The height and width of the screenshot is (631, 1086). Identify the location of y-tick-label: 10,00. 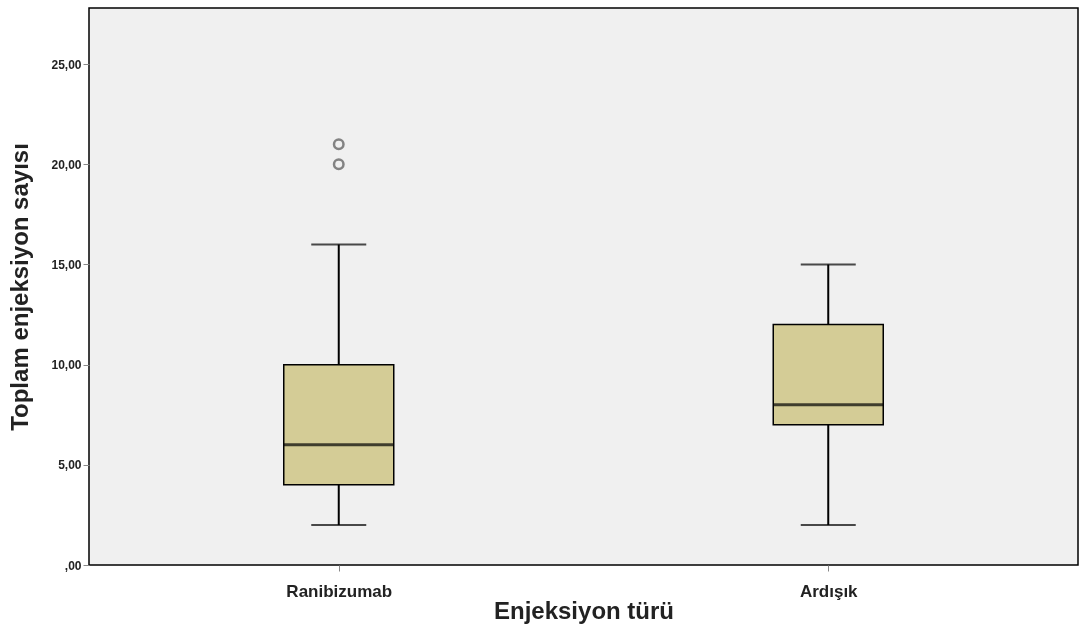
(66, 365).